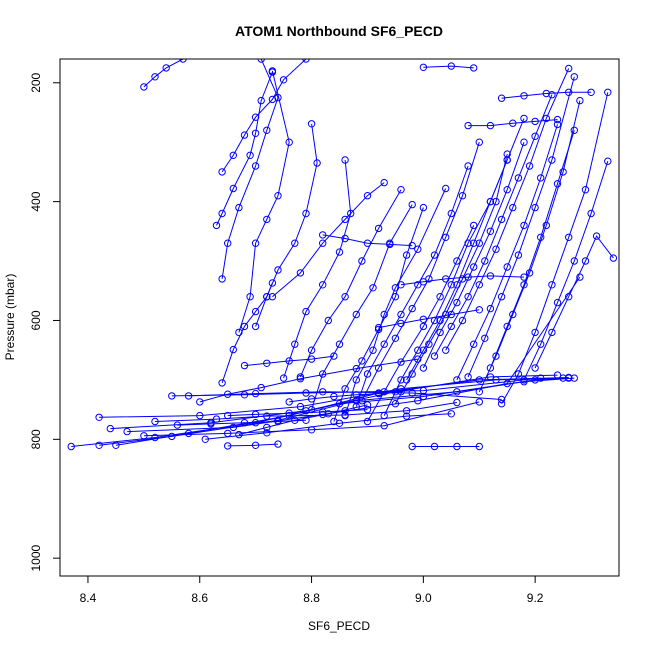  I want to click on y-tick-label: 400, so click(36, 201).